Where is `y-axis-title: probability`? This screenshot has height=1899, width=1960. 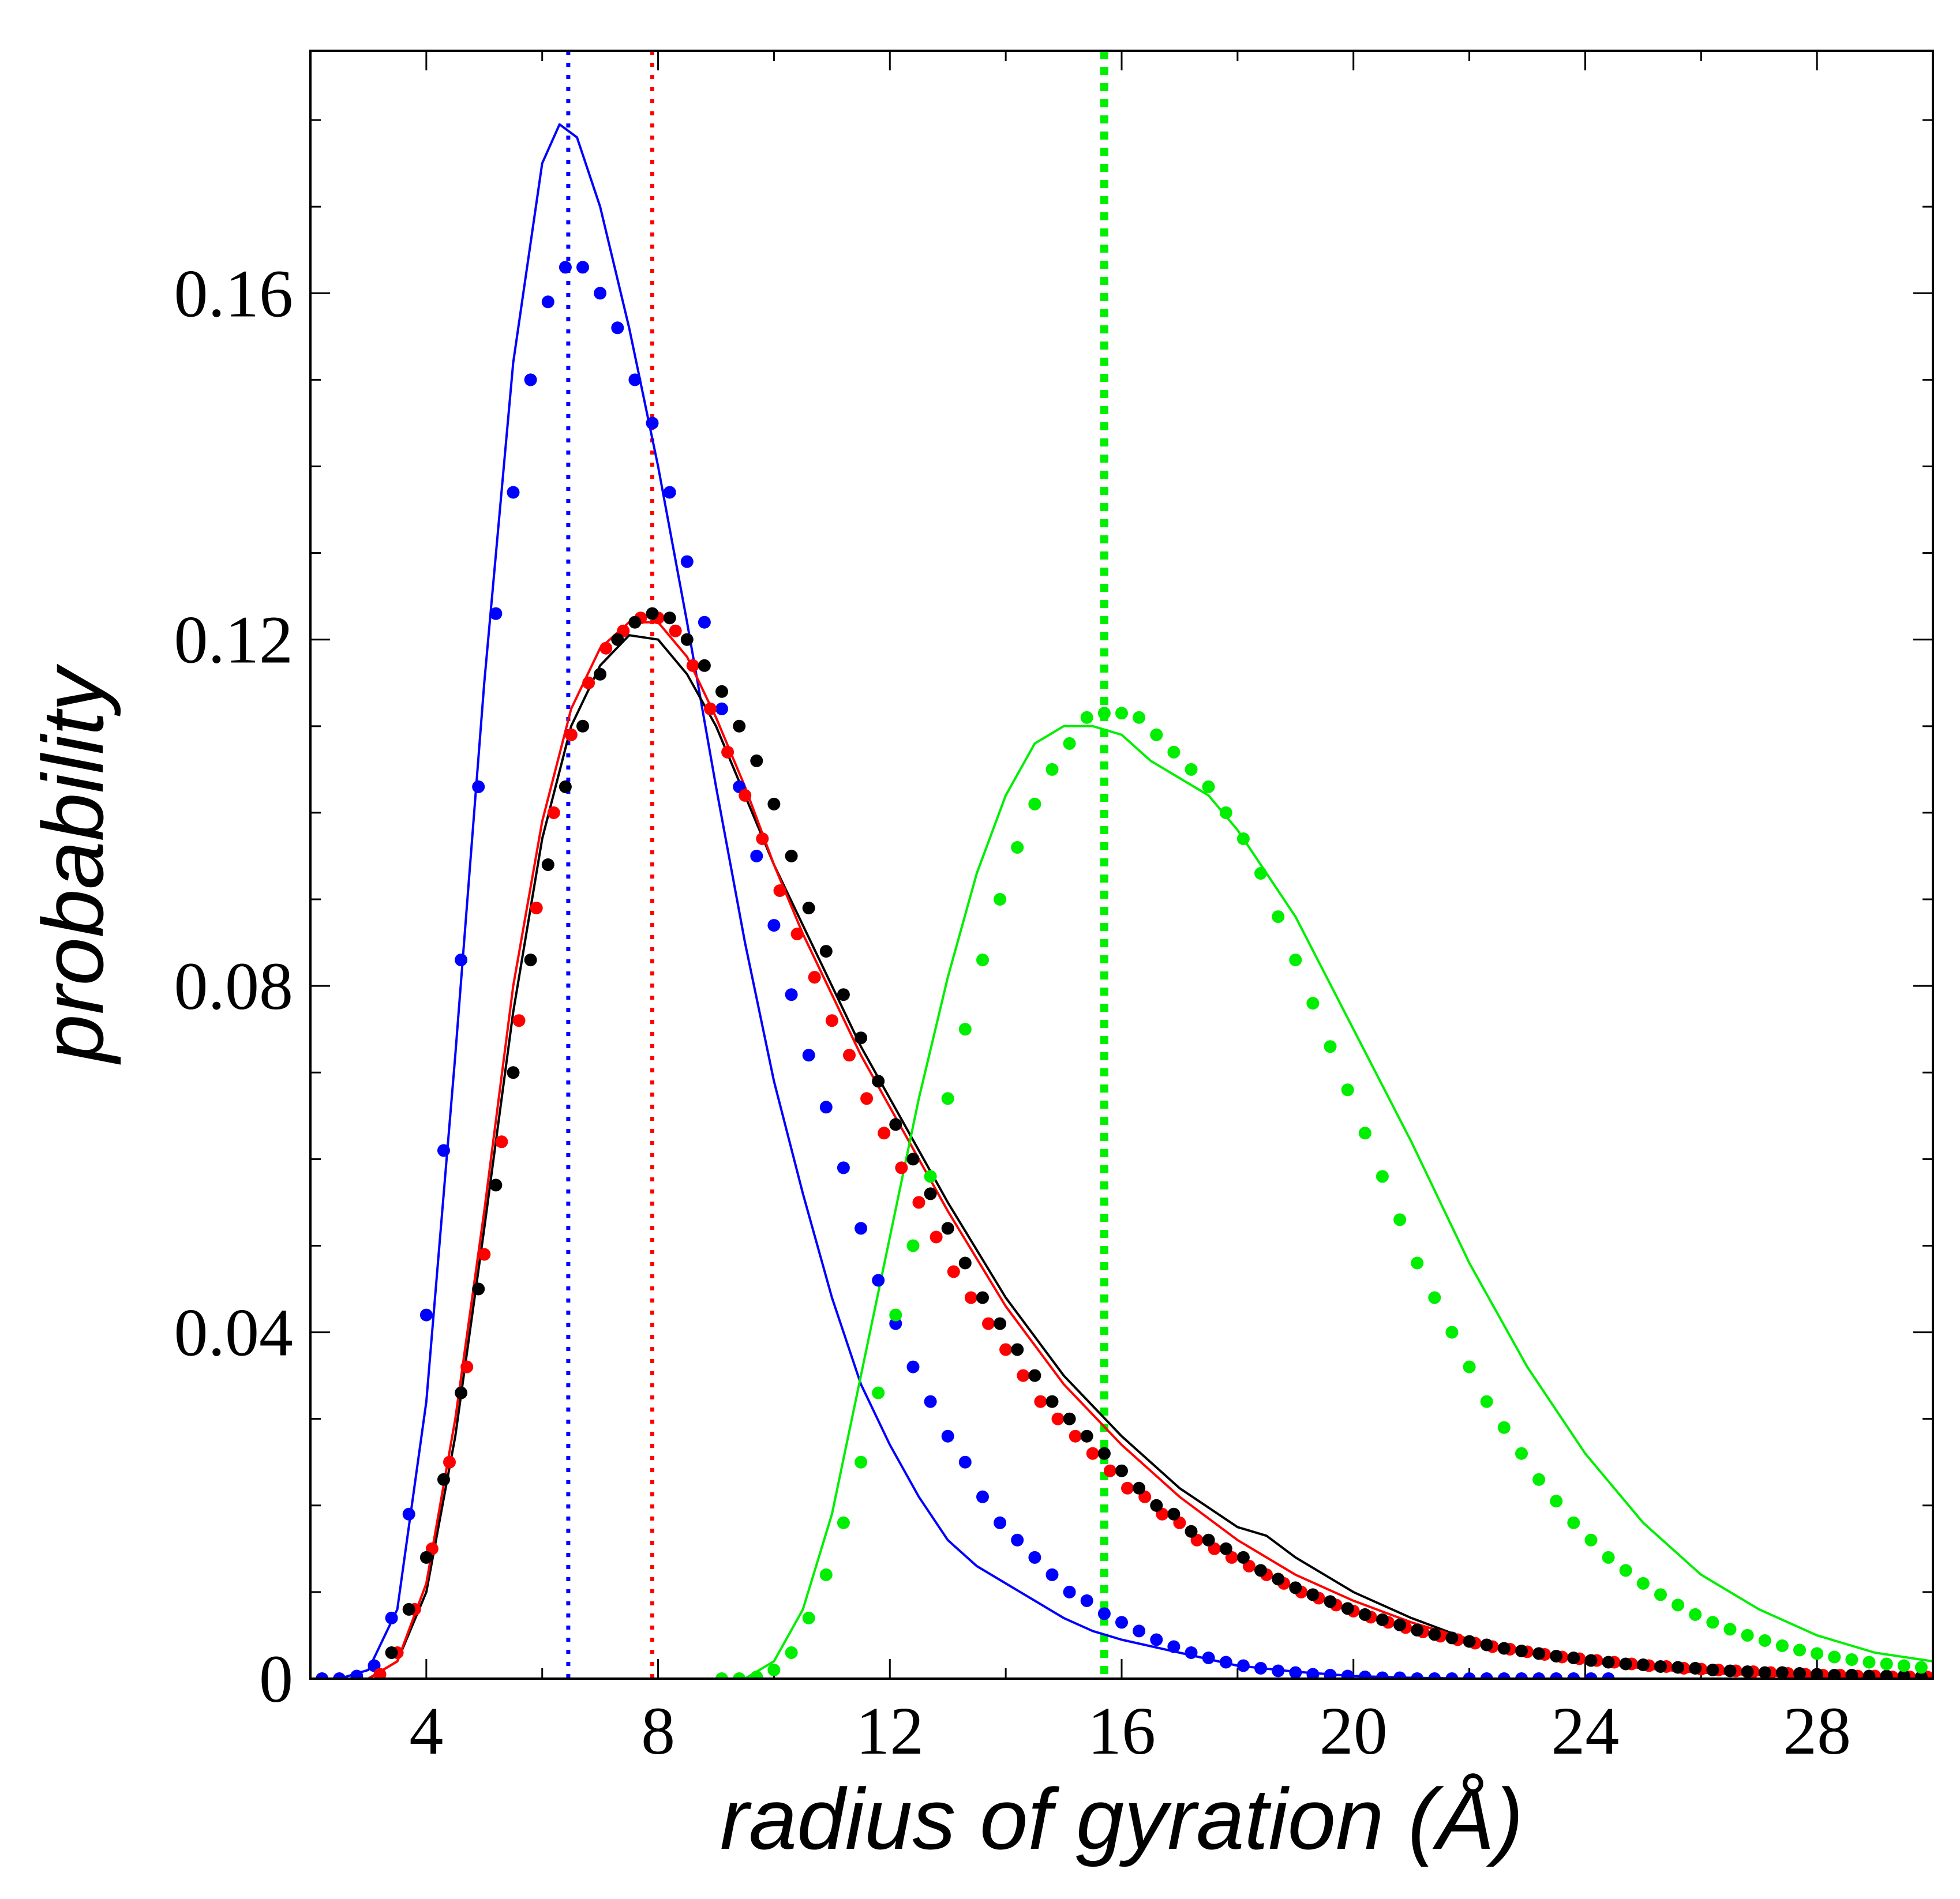 y-axis-title: probability is located at coordinates (72, 864).